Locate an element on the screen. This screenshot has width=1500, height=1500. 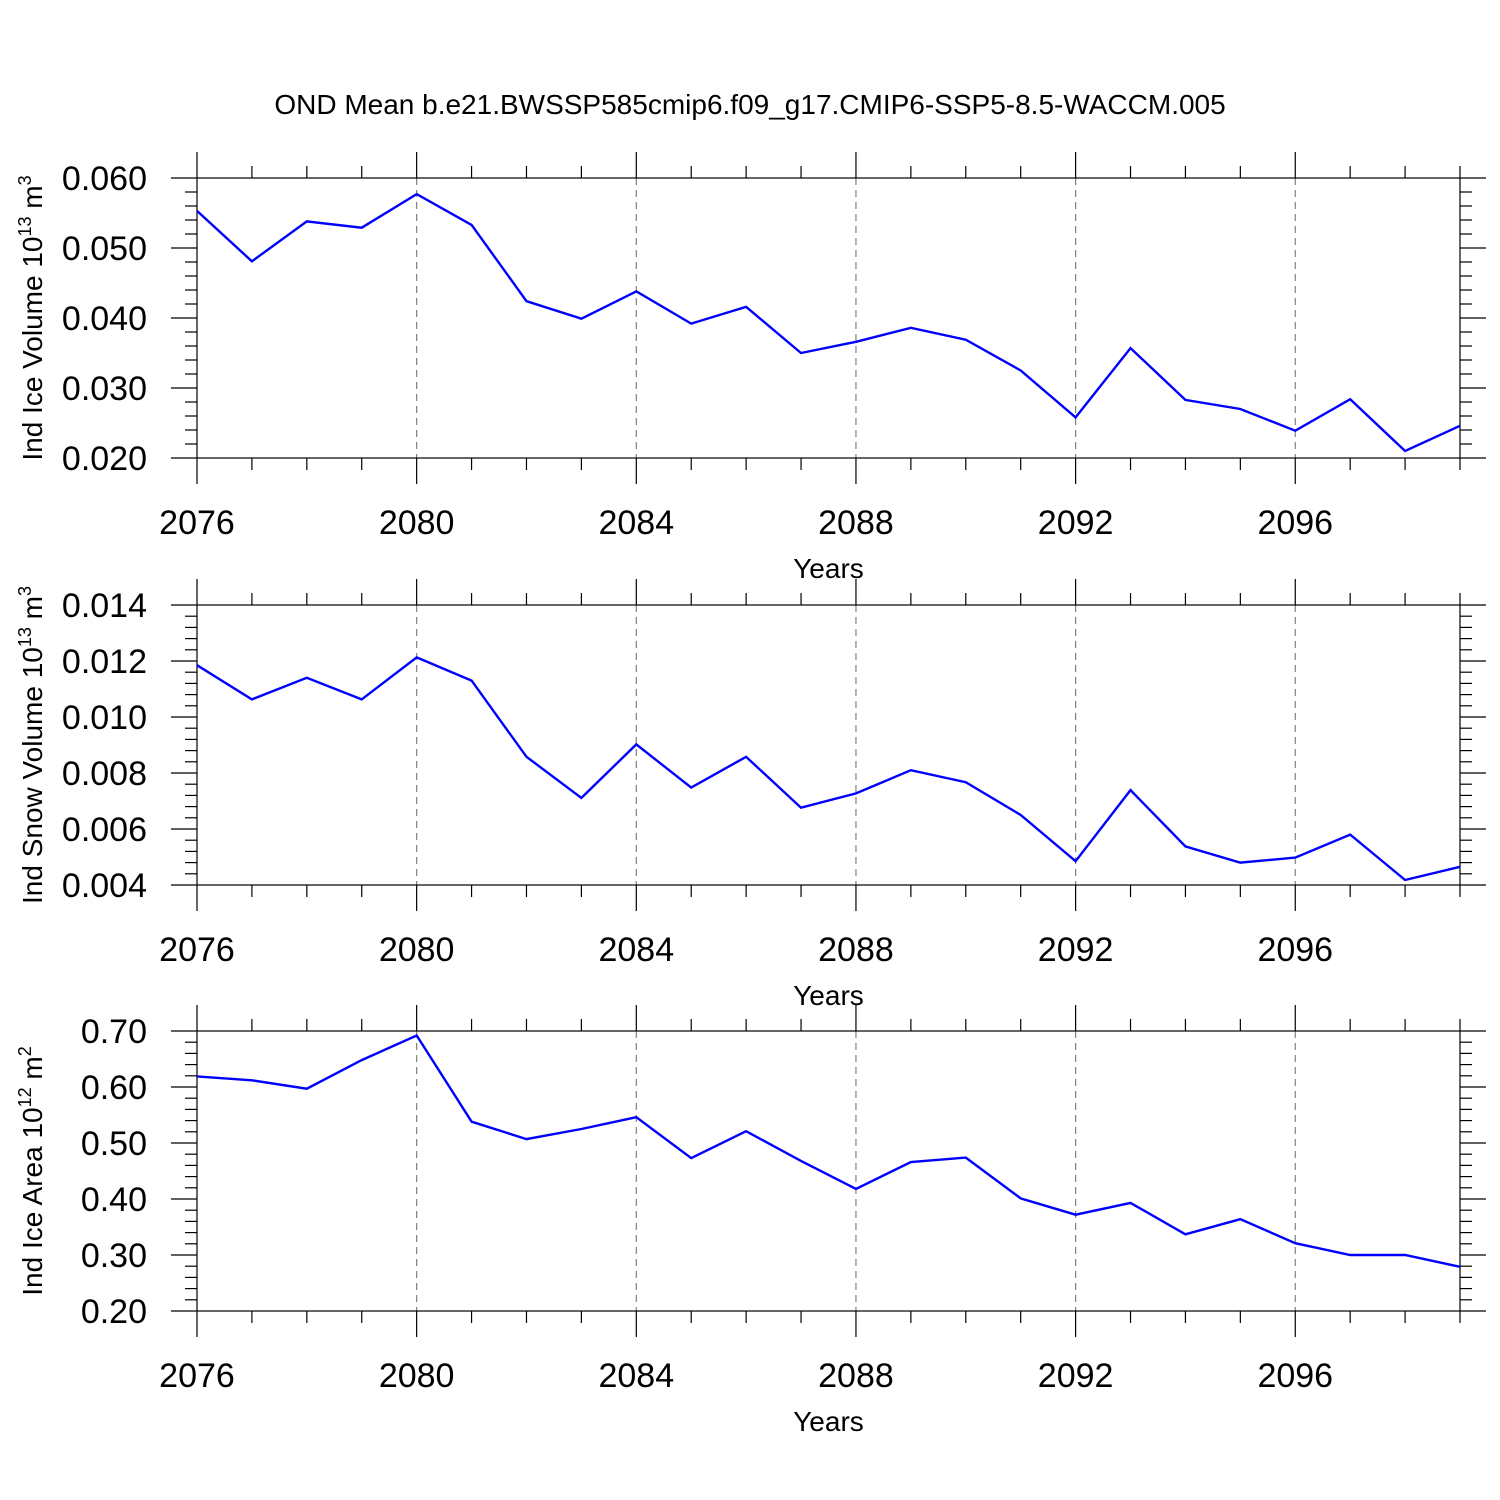
y-axis-title-exponent: 3 is located at coordinates (25, 591).